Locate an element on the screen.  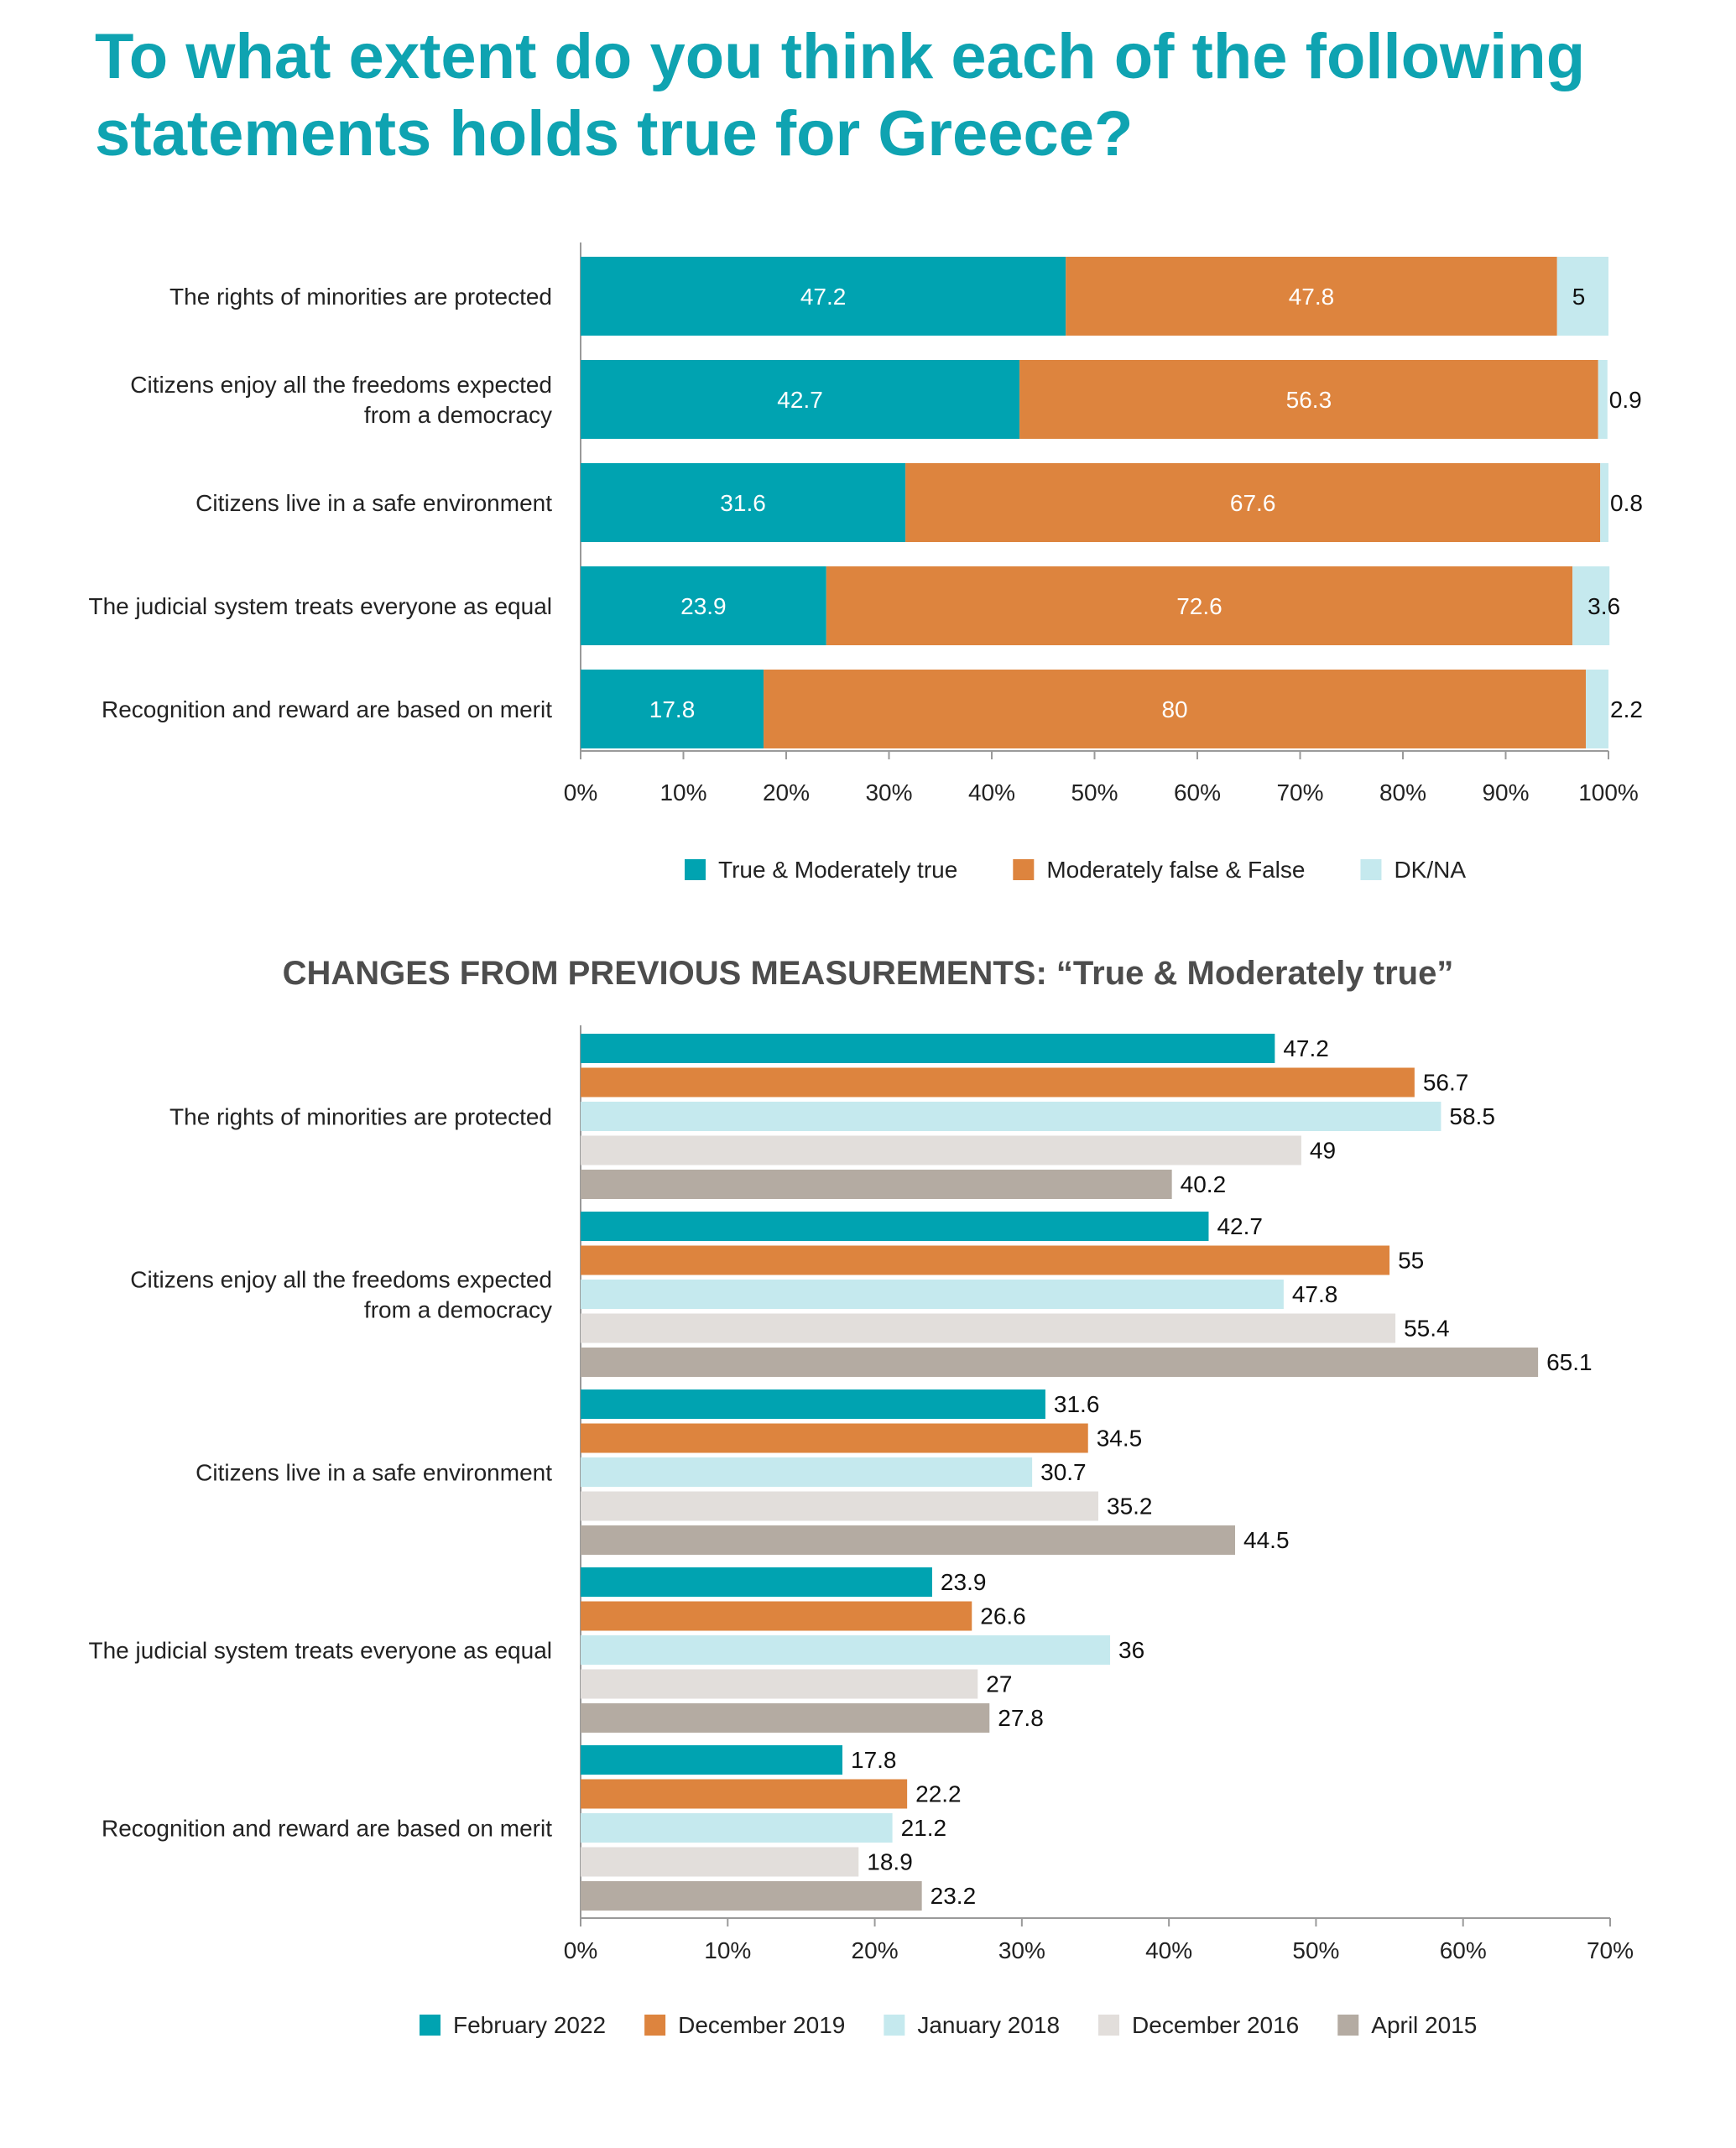
grouped-x-tick-label-2: 10% is located at coordinates (727, 1950).